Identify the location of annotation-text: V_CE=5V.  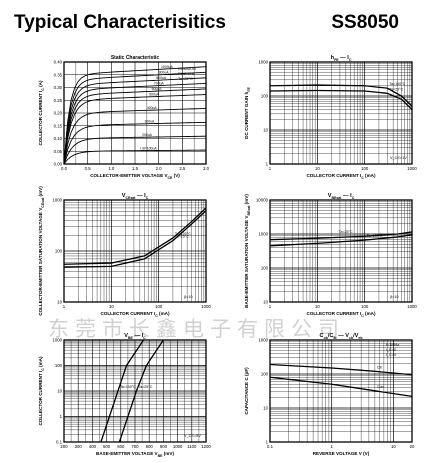
(192, 436).